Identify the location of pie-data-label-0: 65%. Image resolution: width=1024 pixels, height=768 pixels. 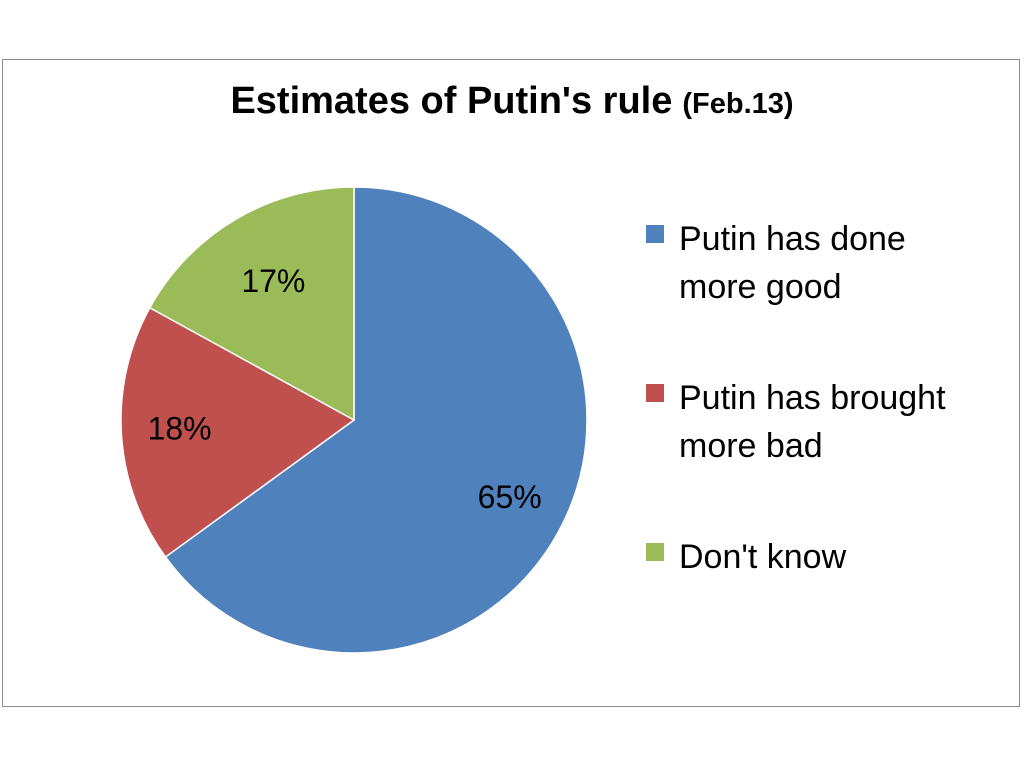
(510, 497).